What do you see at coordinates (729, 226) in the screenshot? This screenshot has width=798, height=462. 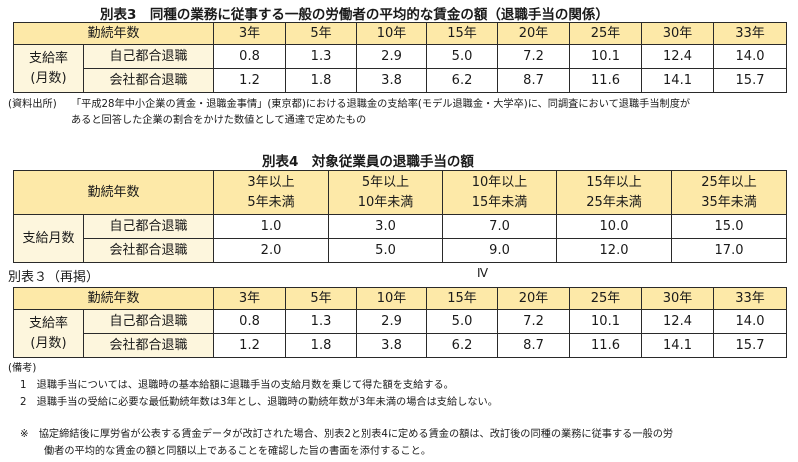 I see `value-cell: 15.0` at bounding box center [729, 226].